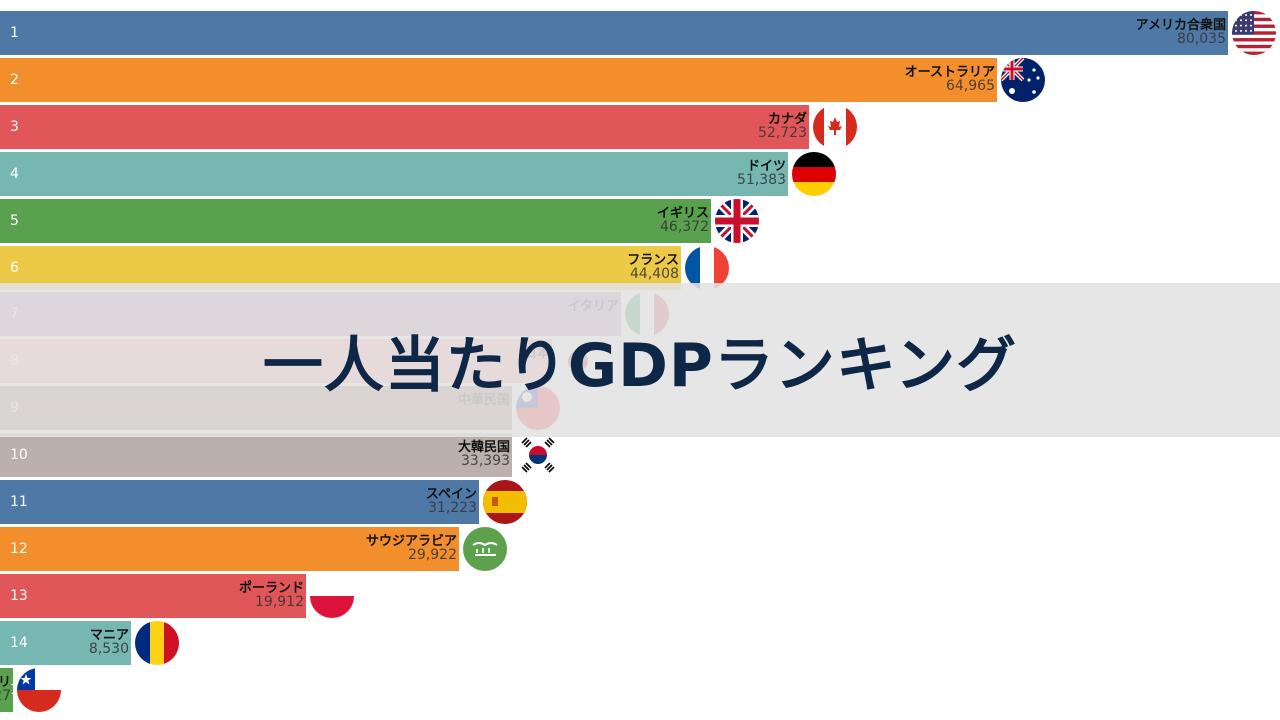 This screenshot has width=1280, height=720. Describe the element at coordinates (39, 690) in the screenshot. I see `flag-chile-icon` at that location.